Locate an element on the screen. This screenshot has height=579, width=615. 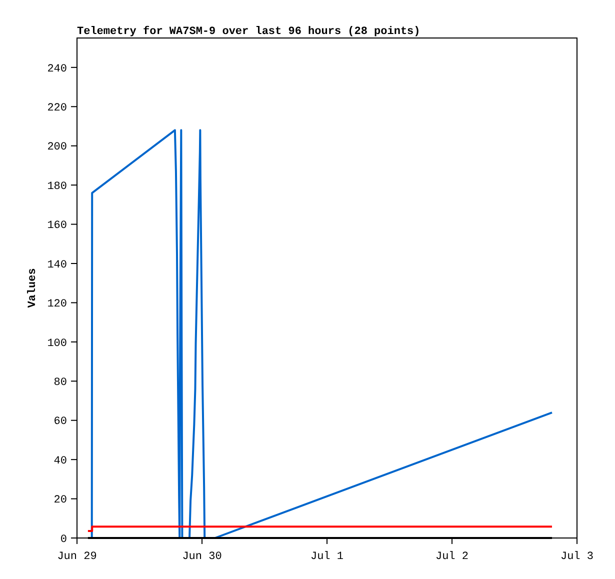
y-tick-label: 180 is located at coordinates (57, 186).